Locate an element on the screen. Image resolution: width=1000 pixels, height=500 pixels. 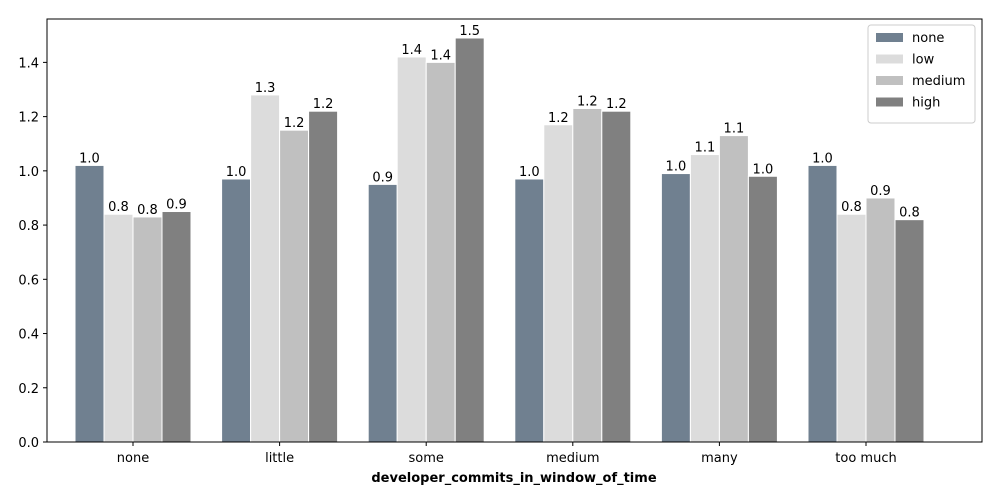
bar-high-little is located at coordinates (323, 276).